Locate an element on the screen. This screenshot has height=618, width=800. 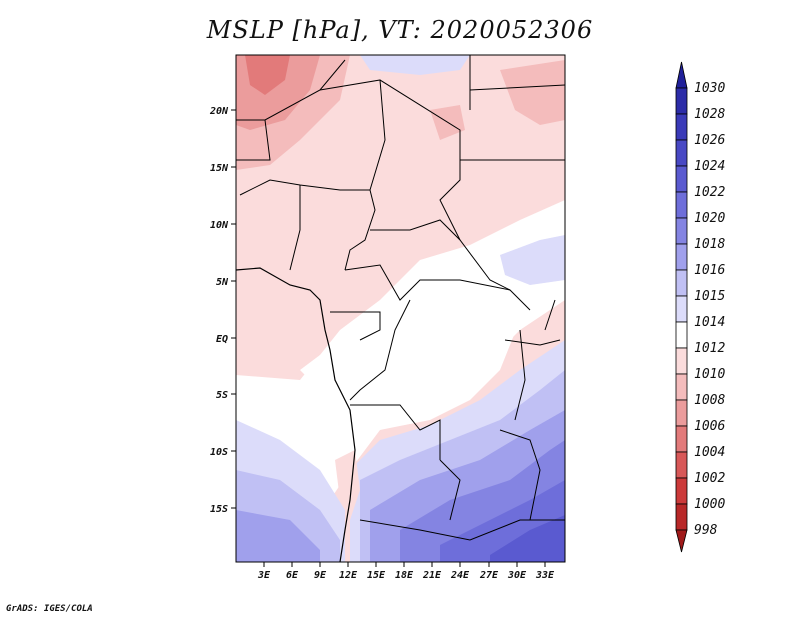
colorbar-label: 1030 is located at coordinates (709, 88).